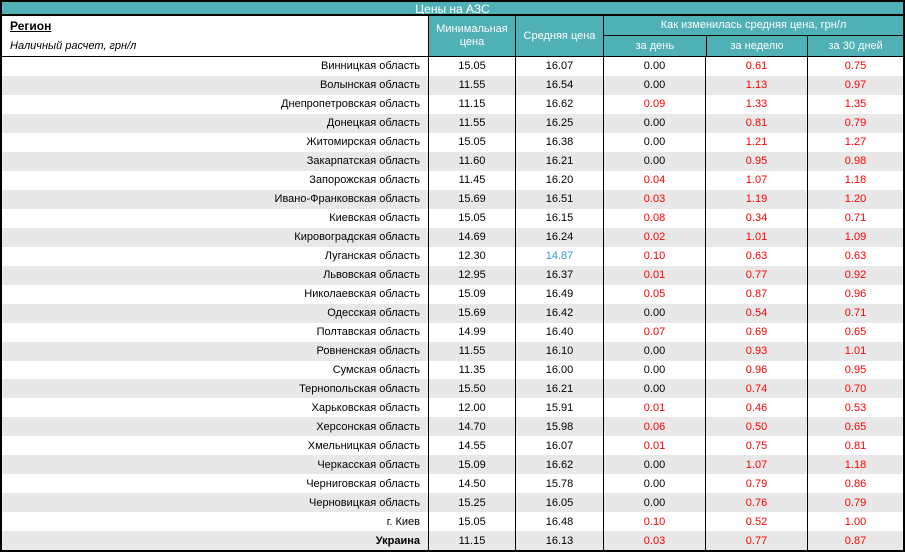 The height and width of the screenshot is (552, 905). Describe the element at coordinates (654, 427) in the screenshot. I see `cell-change-day: 0.06` at that location.